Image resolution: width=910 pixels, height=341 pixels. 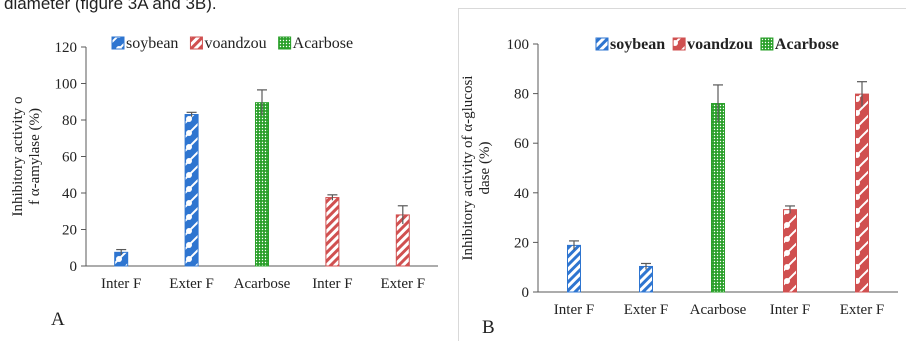 I want to click on y-tick-label: 120, so click(x=66, y=48).